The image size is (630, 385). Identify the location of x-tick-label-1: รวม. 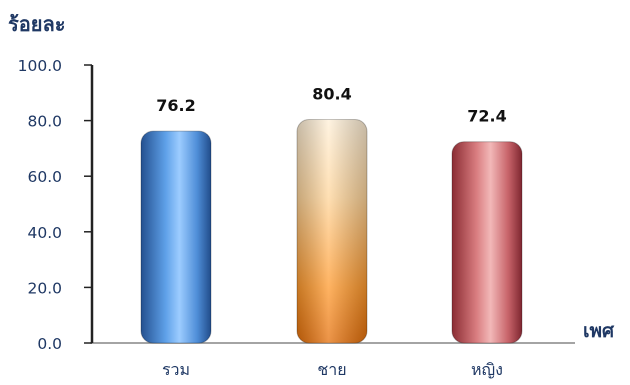
(176, 369).